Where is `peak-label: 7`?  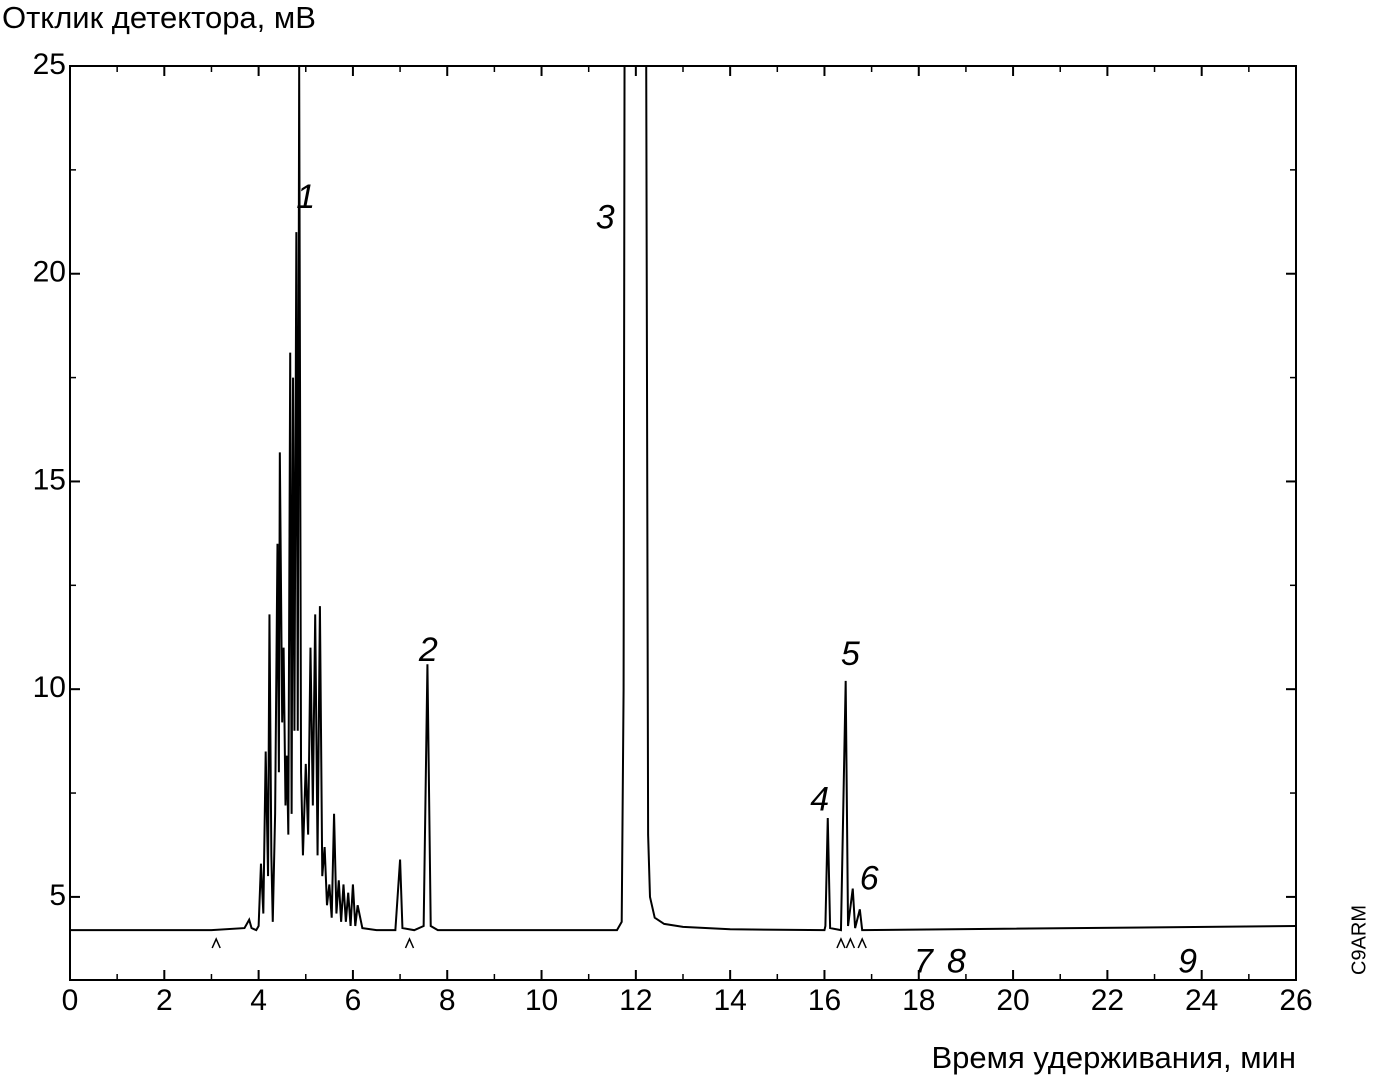
peak-label: 7 is located at coordinates (924, 961).